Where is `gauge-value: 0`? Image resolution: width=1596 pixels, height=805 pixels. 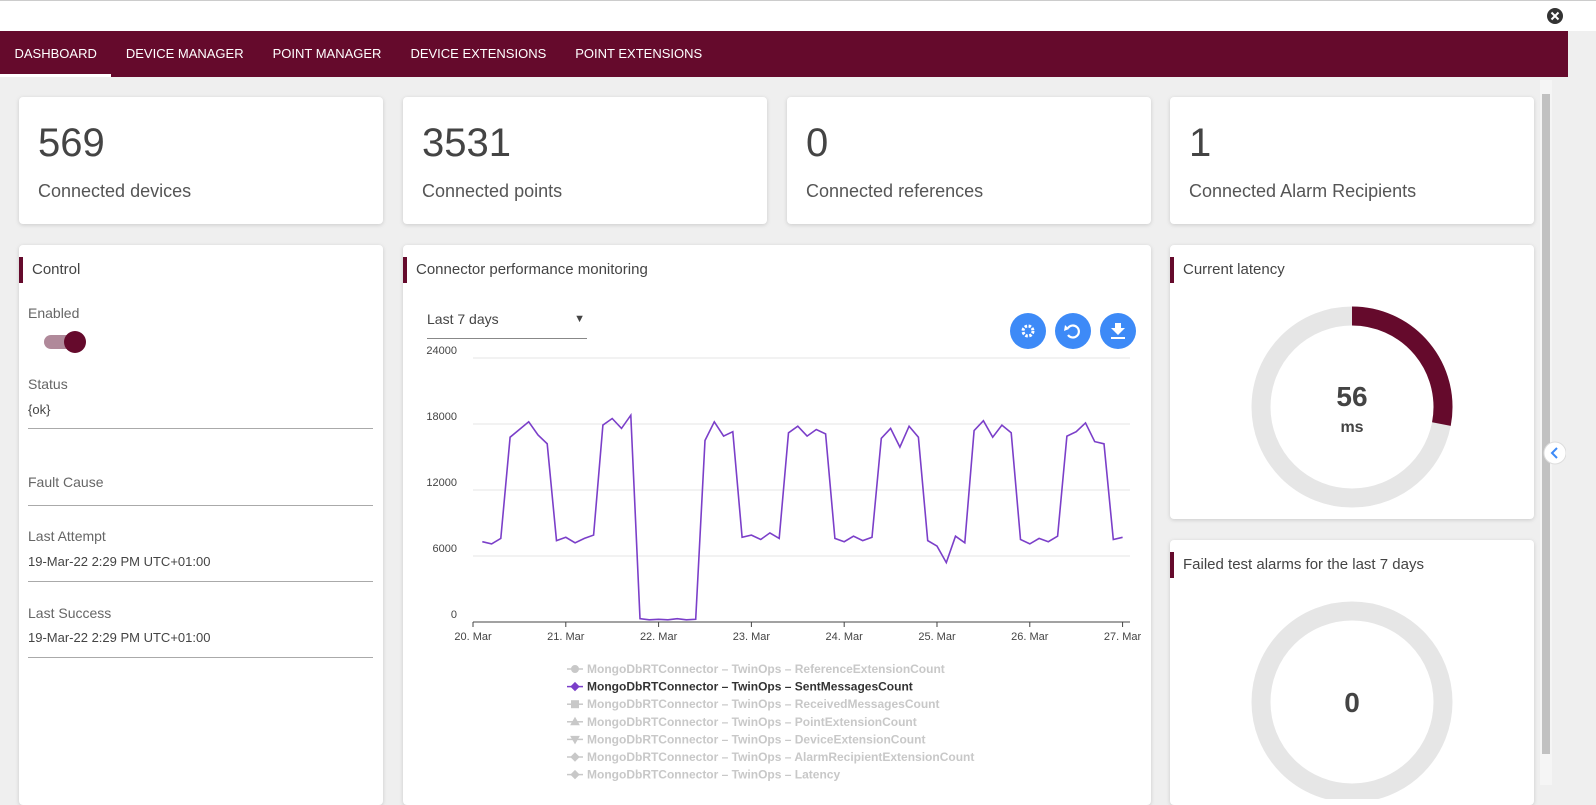
gauge-value: 0 is located at coordinates (1352, 702).